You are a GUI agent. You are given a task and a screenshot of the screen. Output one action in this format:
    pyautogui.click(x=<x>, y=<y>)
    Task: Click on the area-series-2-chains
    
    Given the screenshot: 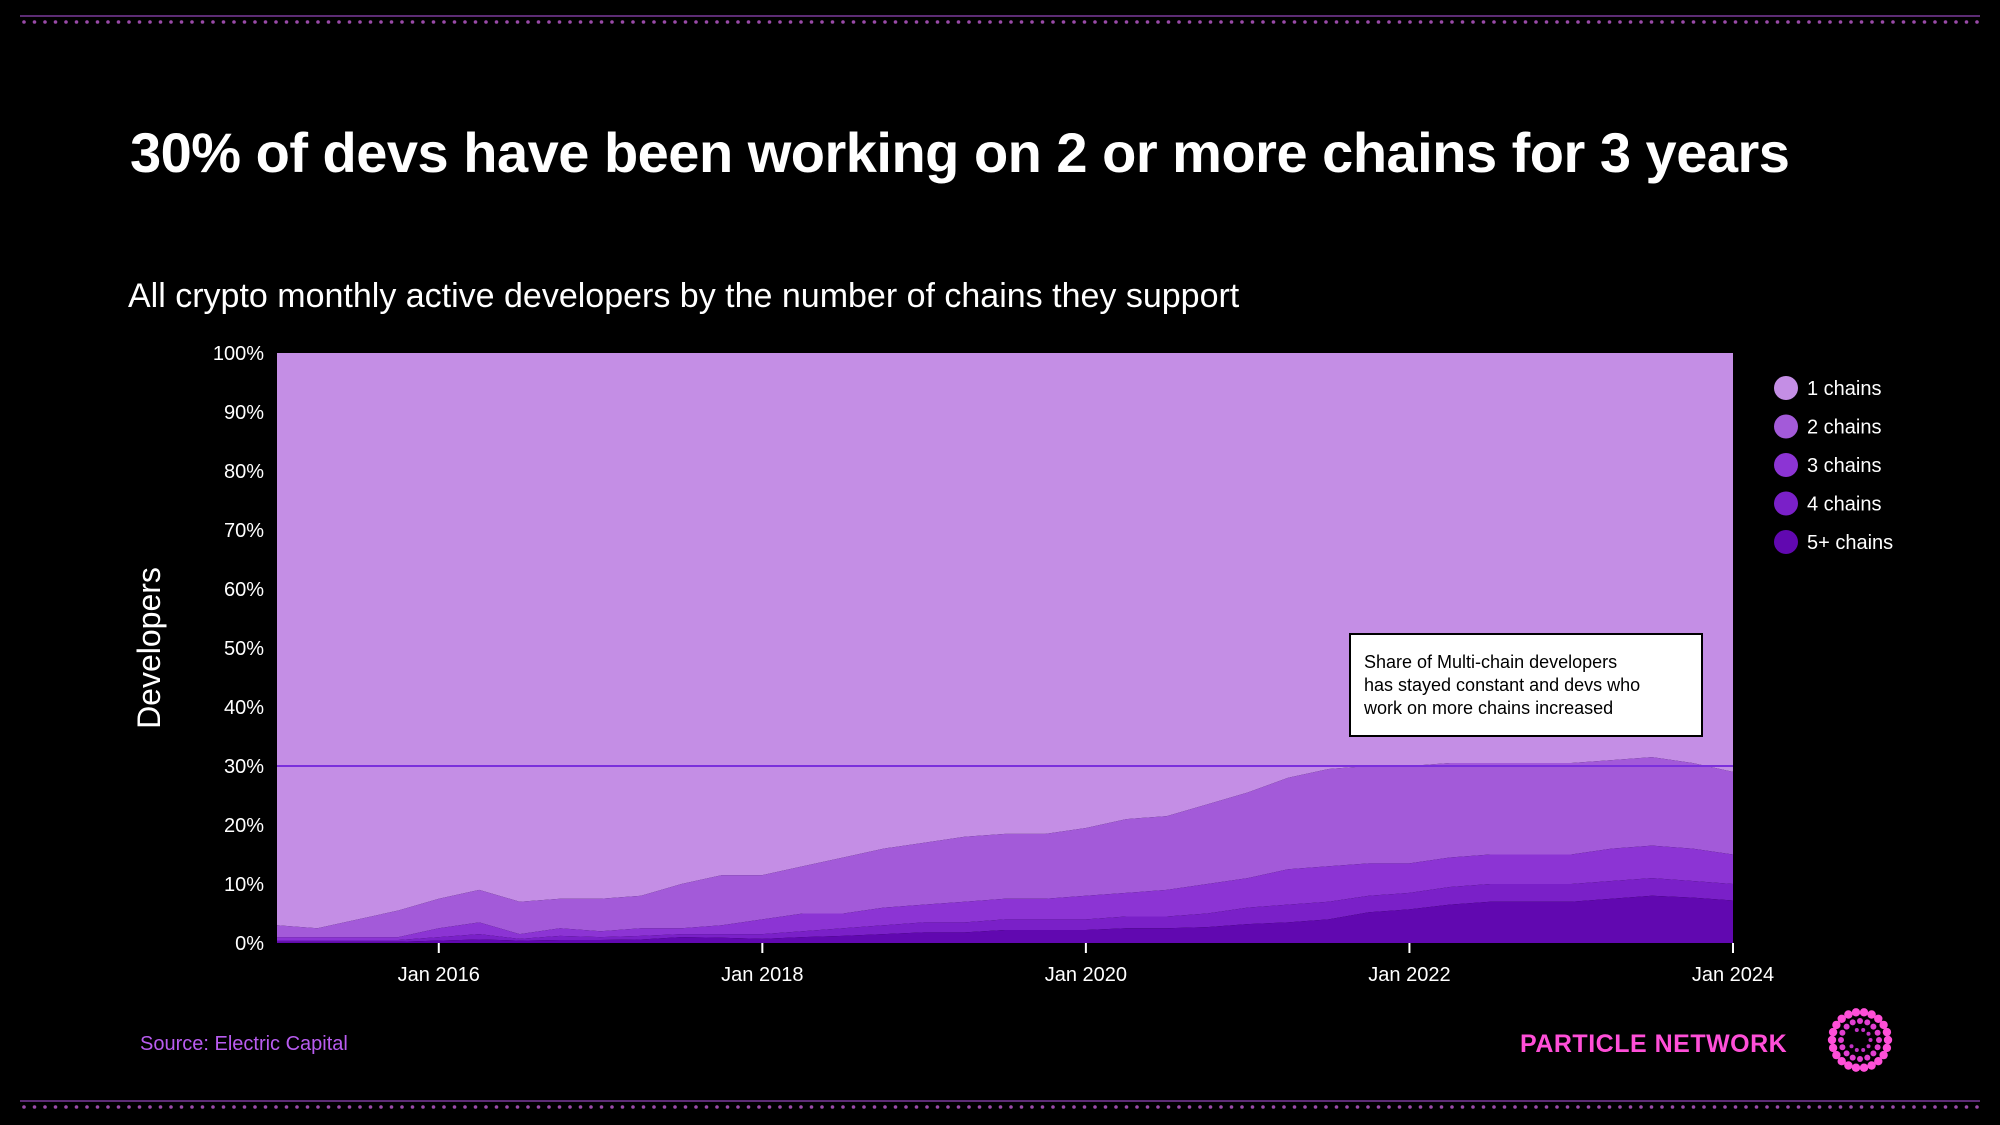 What is the action you would take?
    pyautogui.click(x=1005, y=847)
    